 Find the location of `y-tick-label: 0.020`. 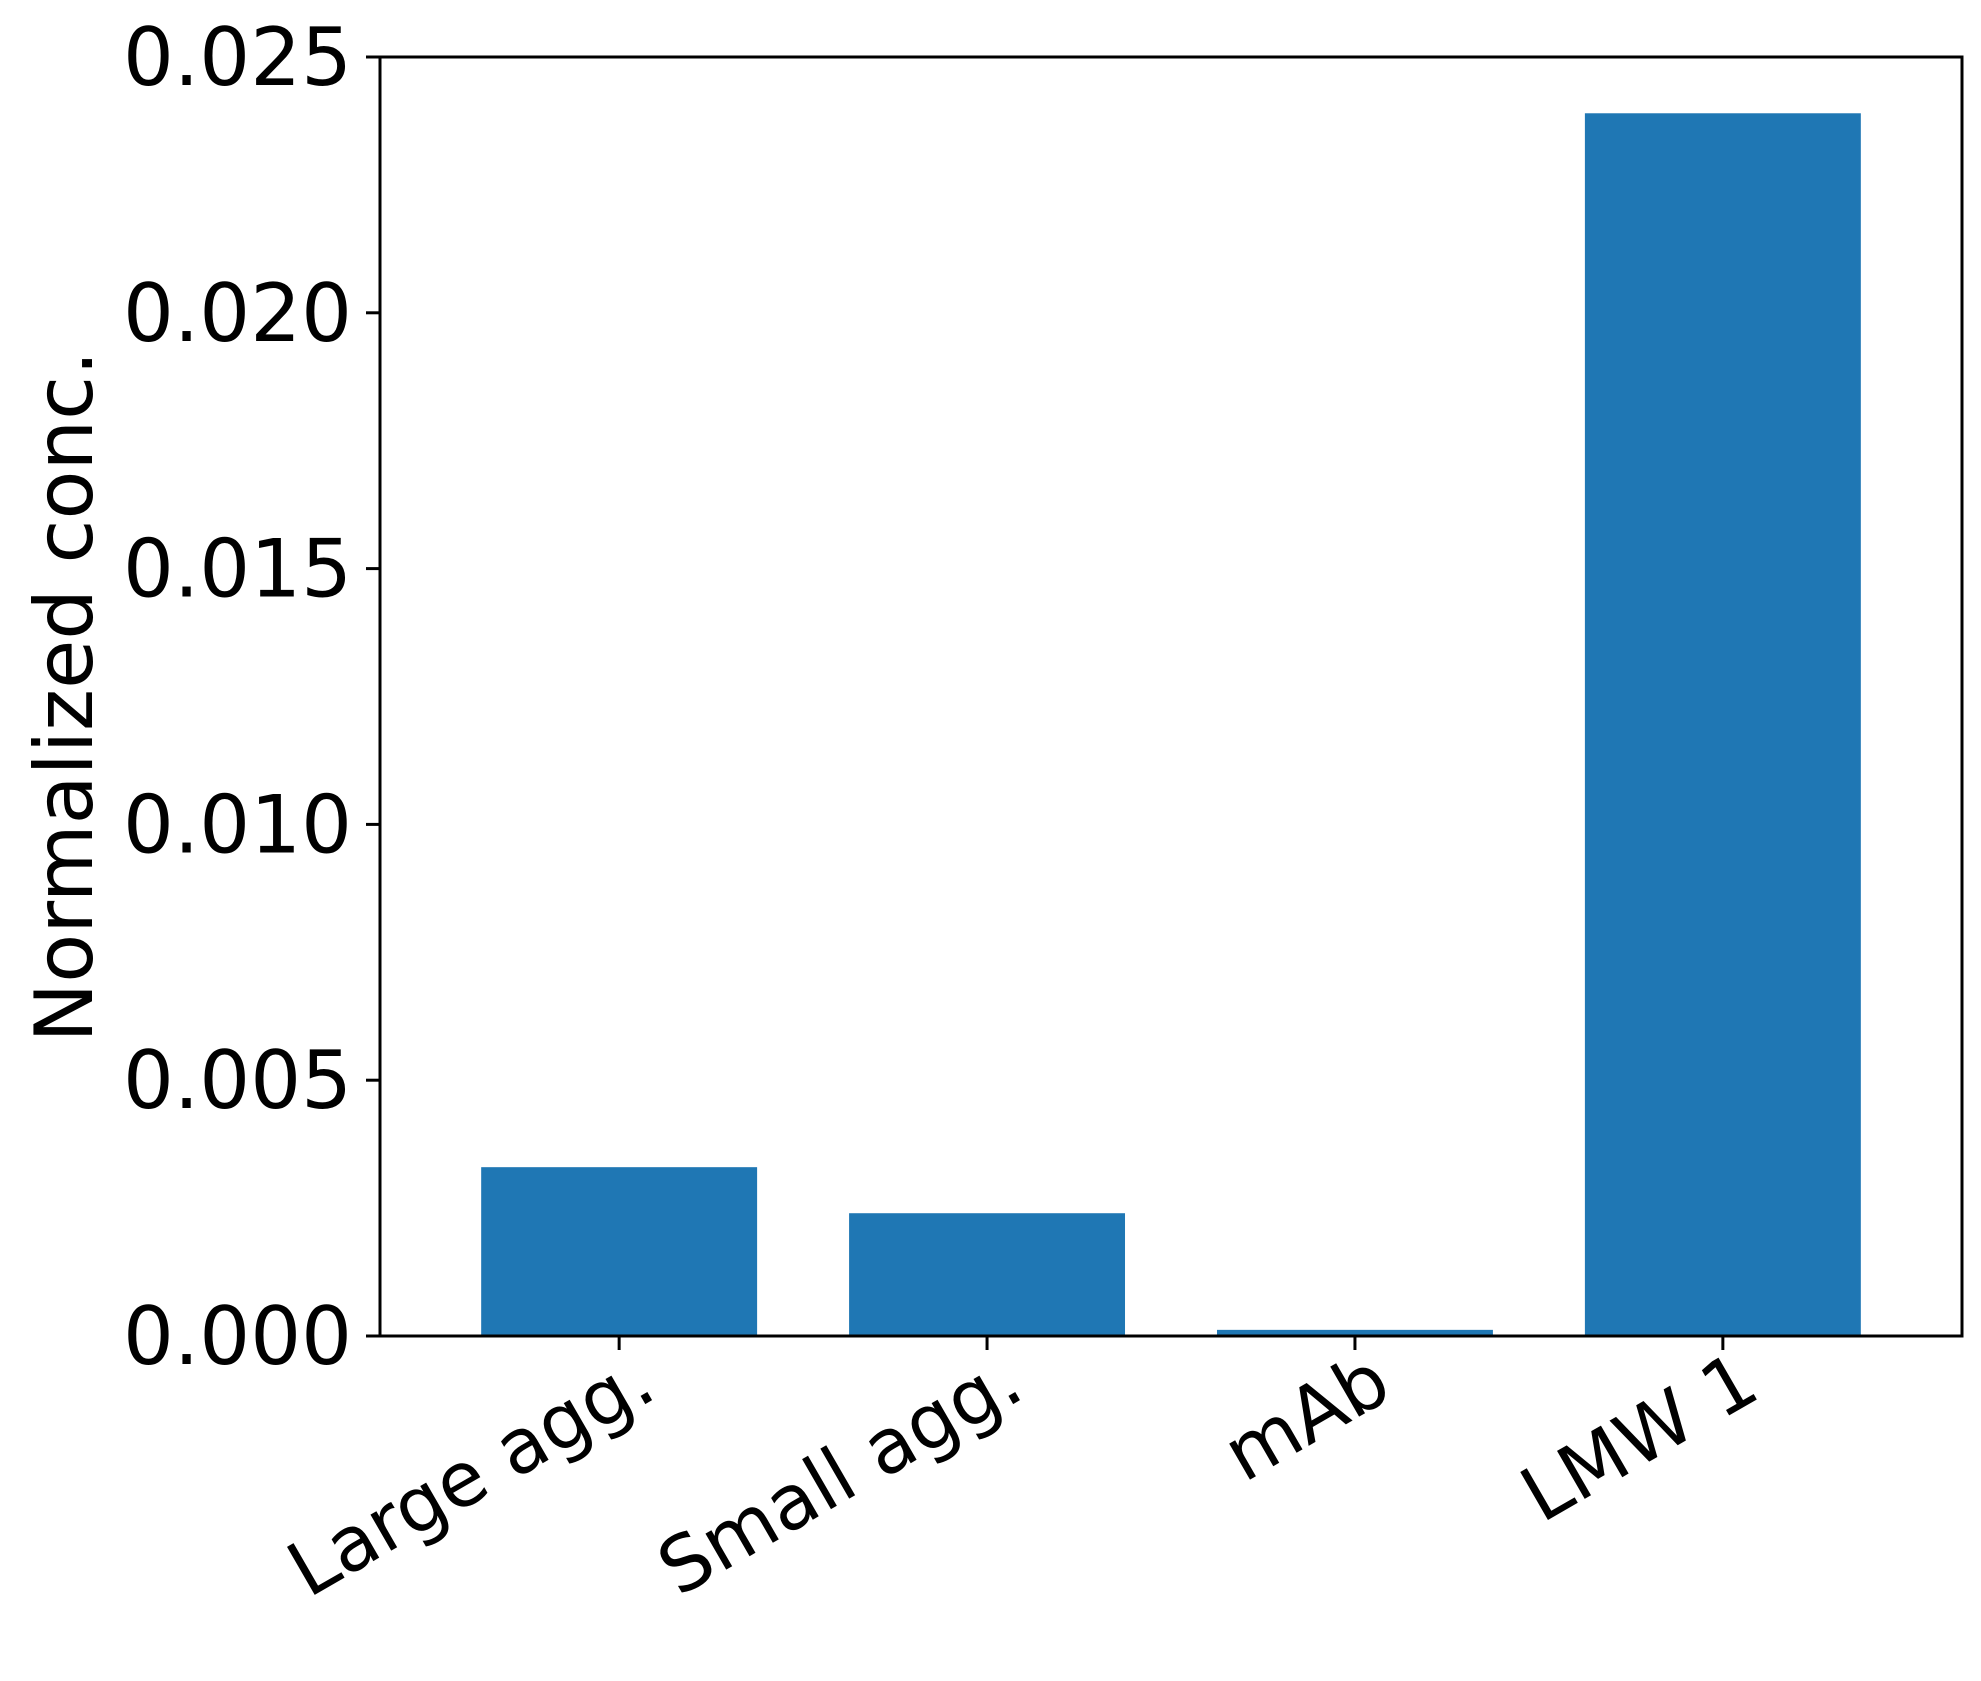

y-tick-label: 0.020 is located at coordinates (237, 313).